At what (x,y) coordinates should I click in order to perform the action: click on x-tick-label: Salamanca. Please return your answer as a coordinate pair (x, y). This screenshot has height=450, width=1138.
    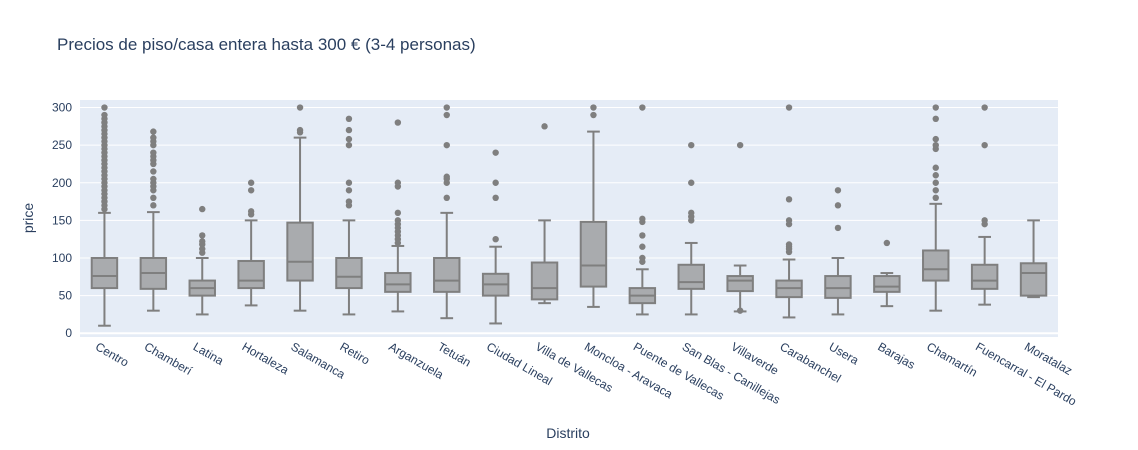
    Looking at the image, I should click on (318, 360).